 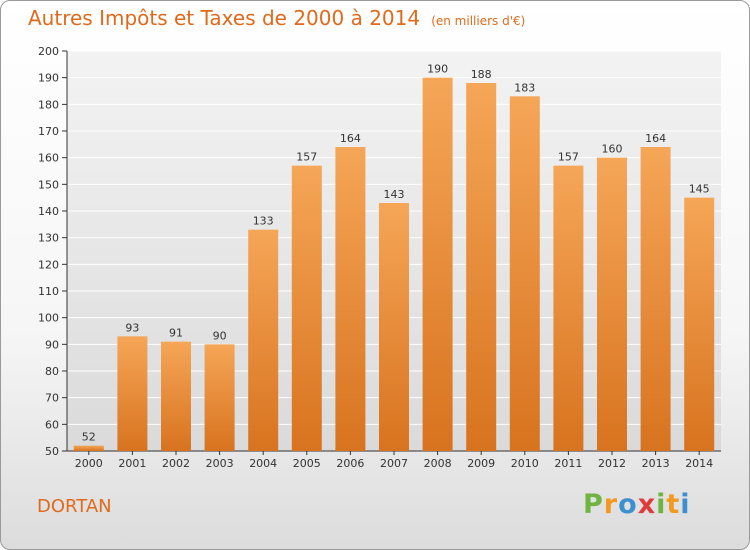 What do you see at coordinates (52, 371) in the screenshot?
I see `y-tick-label: 80` at bounding box center [52, 371].